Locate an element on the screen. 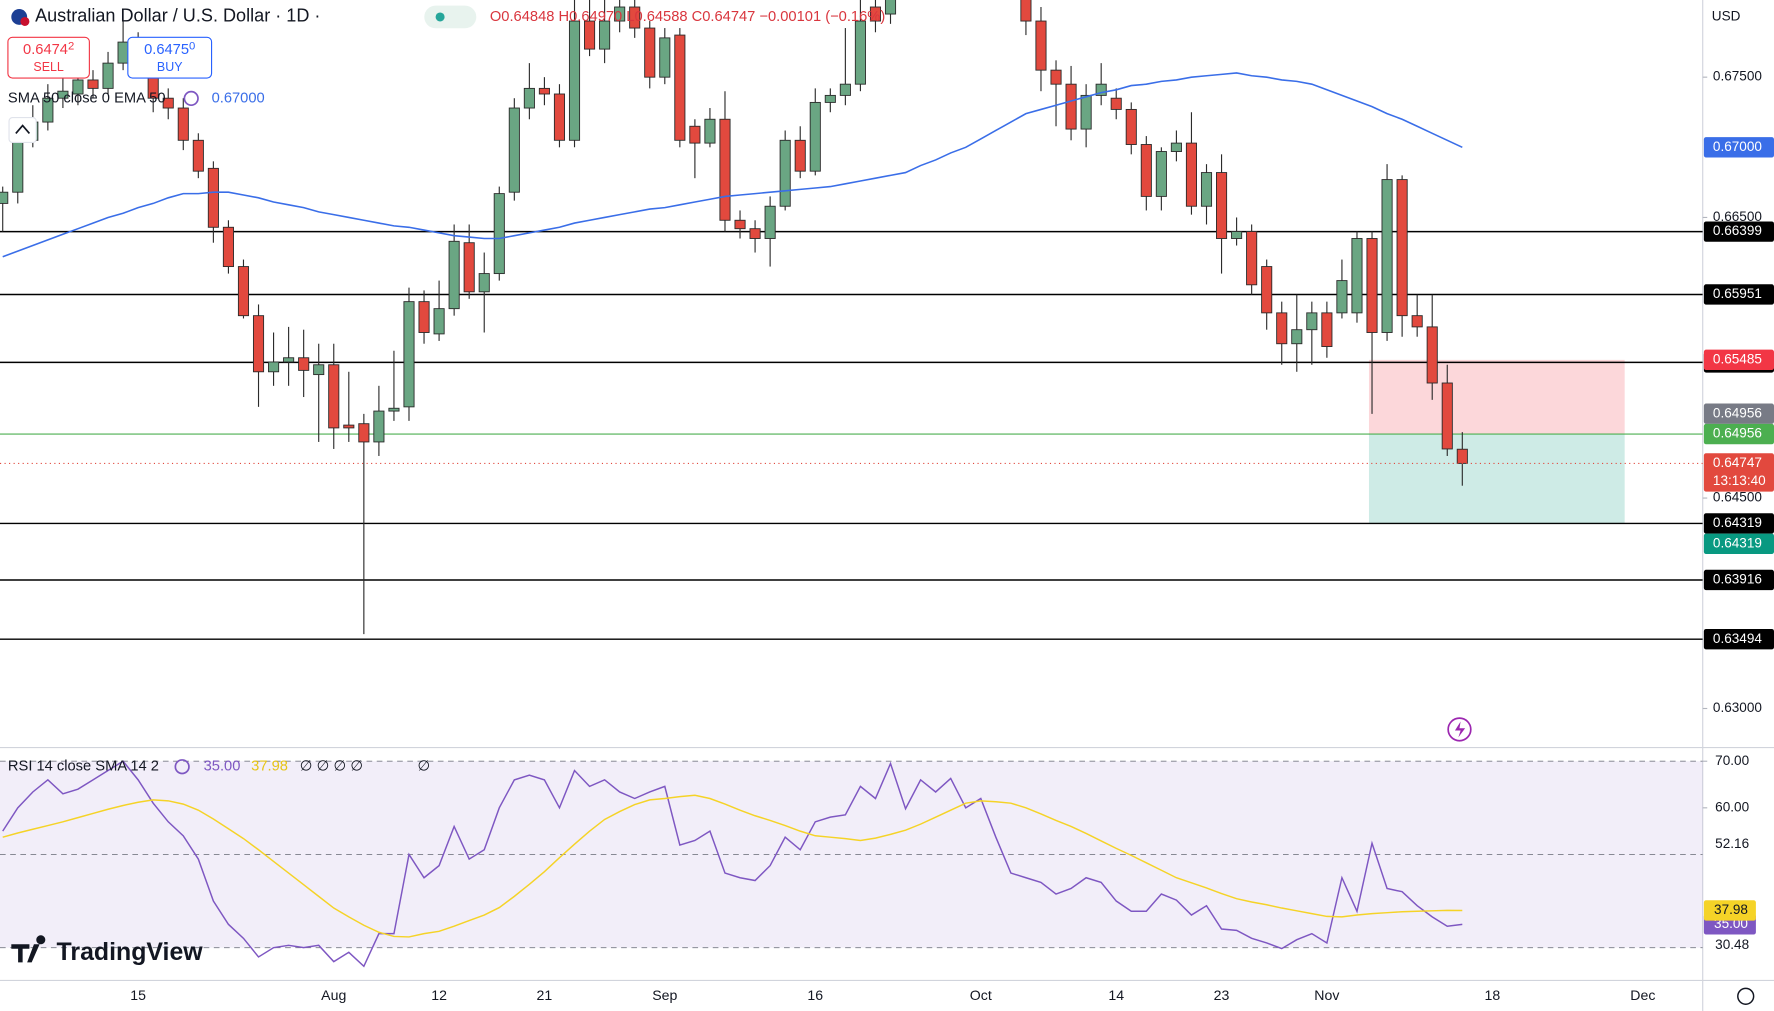 This screenshot has width=1774, height=1011. buy-price-main: 0.6475 is located at coordinates (166, 50).